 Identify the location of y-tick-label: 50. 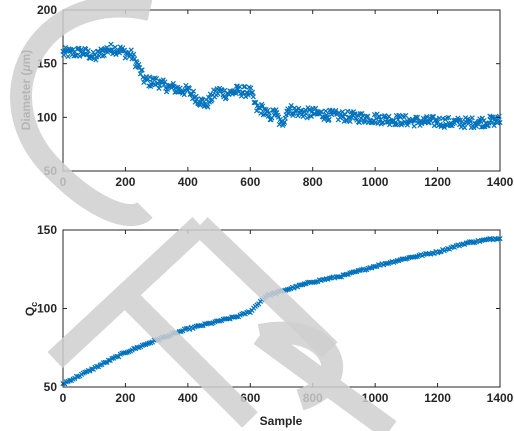
(51, 387).